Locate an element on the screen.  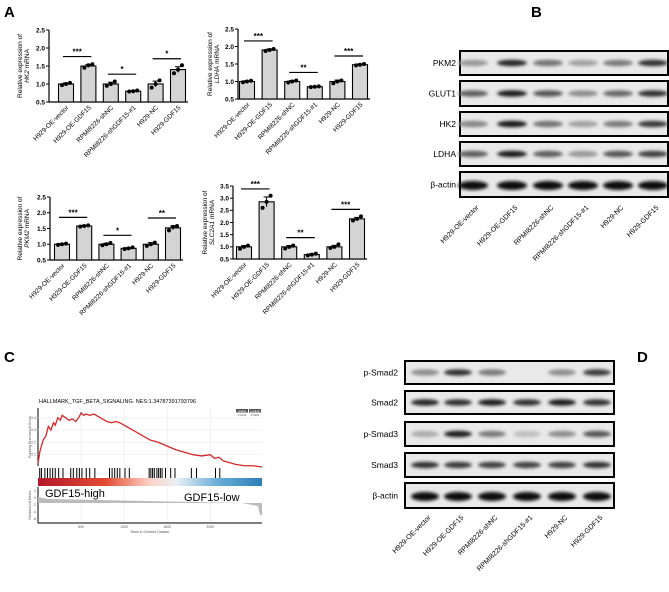
blot-row-pkm2: PKM2 is located at coordinates (551, 63).